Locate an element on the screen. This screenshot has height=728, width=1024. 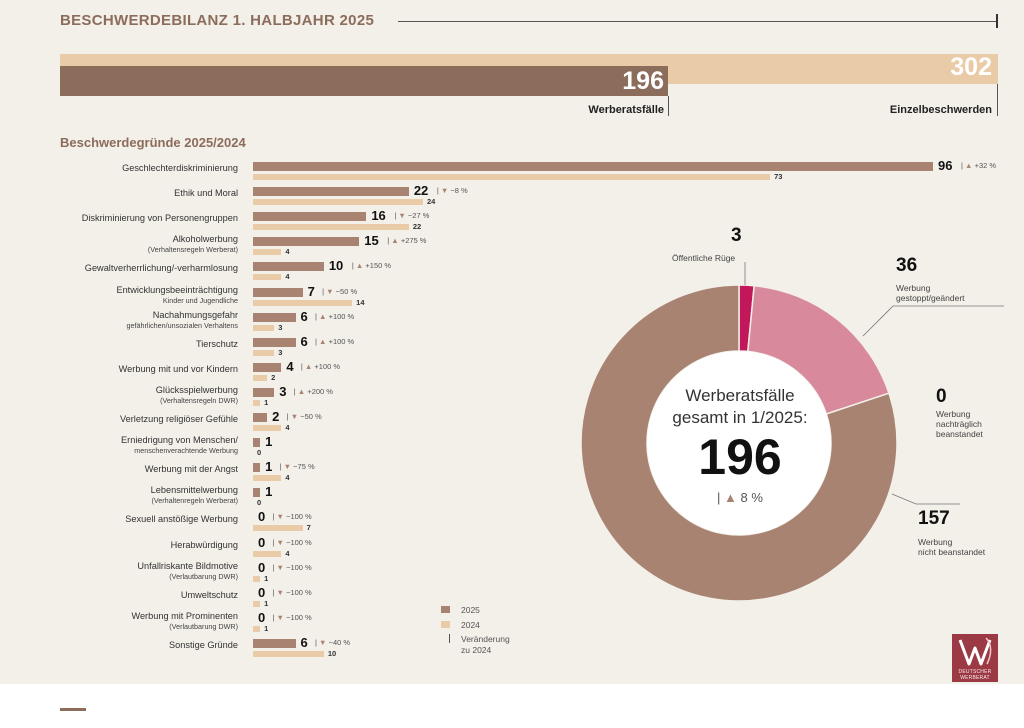
value-2025: 6 is located at coordinates (304, 316).